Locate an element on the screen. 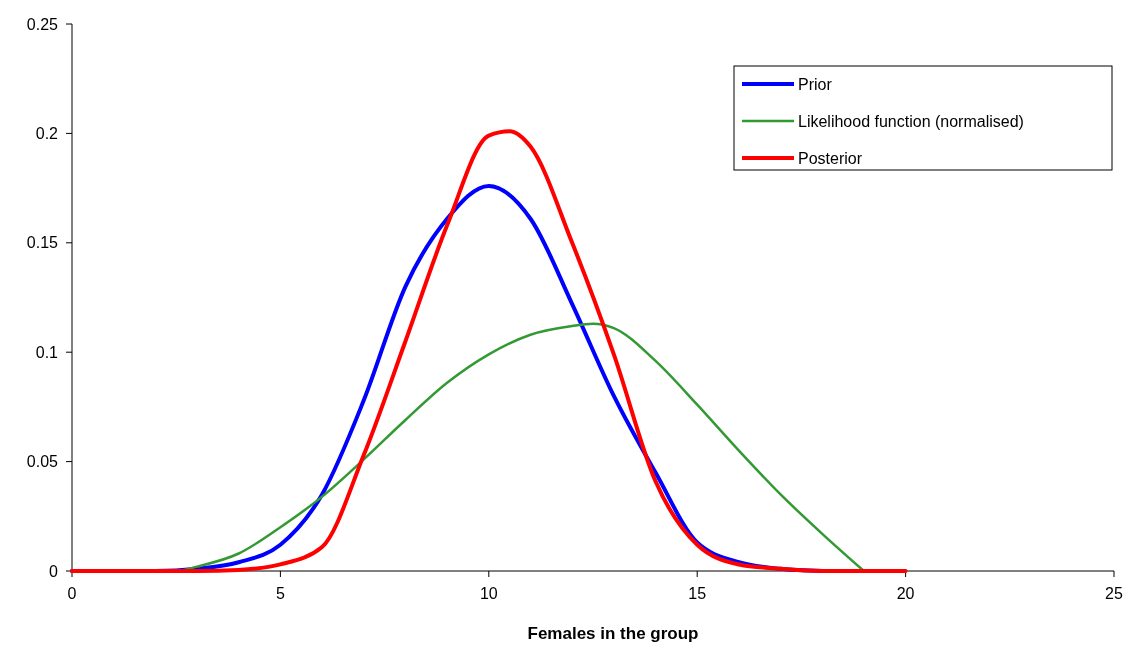 The image size is (1147, 664). y-tick-label: 0 is located at coordinates (54, 571).